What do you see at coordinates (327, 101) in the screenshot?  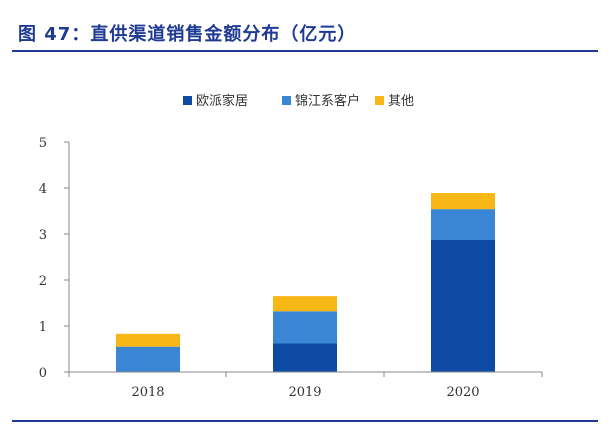 I see `legend-label-2: 锦江系客户` at bounding box center [327, 101].